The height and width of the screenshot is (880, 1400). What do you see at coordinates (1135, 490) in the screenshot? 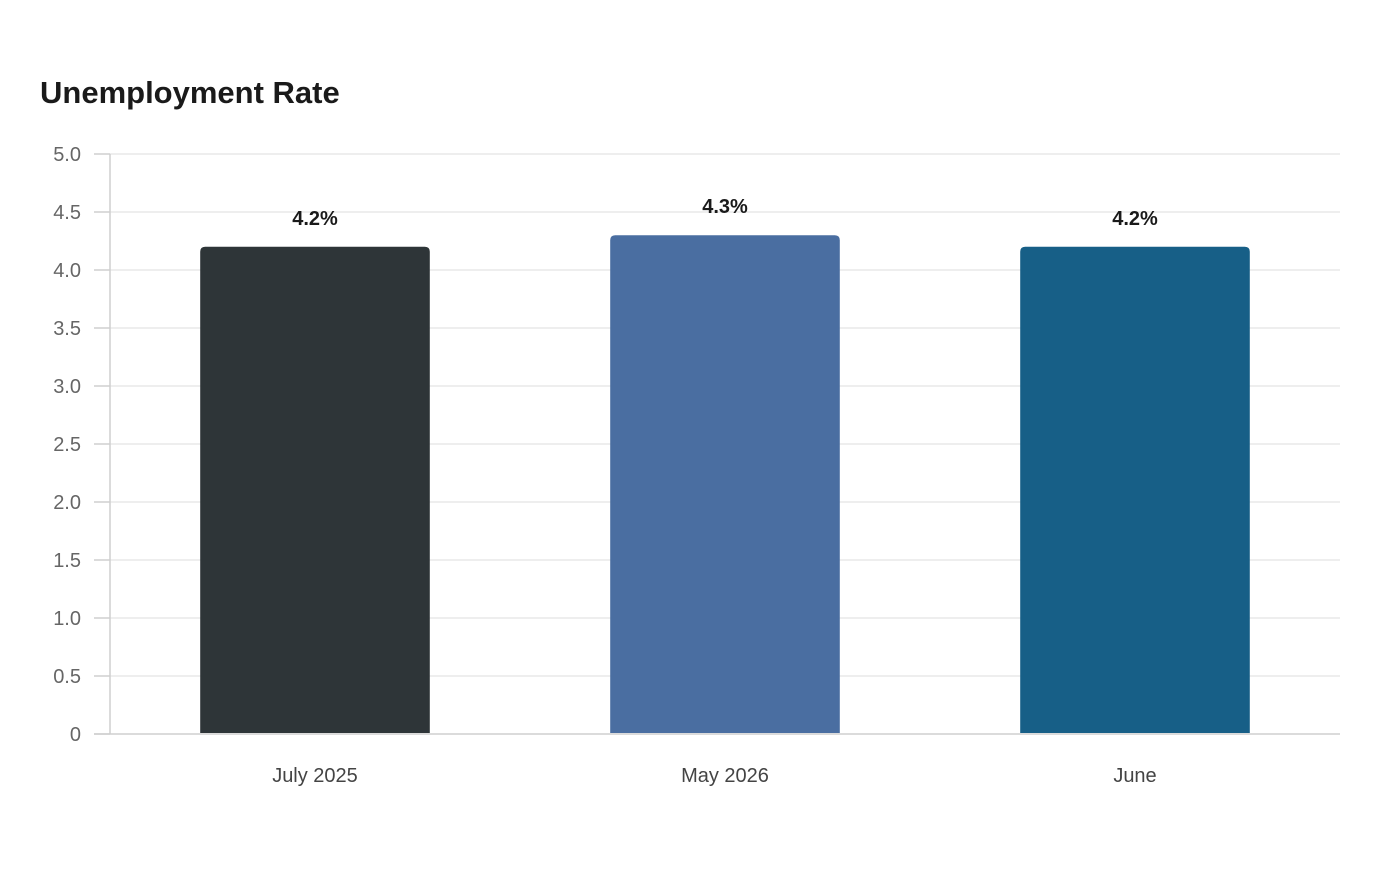
I see `bar-june` at bounding box center [1135, 490].